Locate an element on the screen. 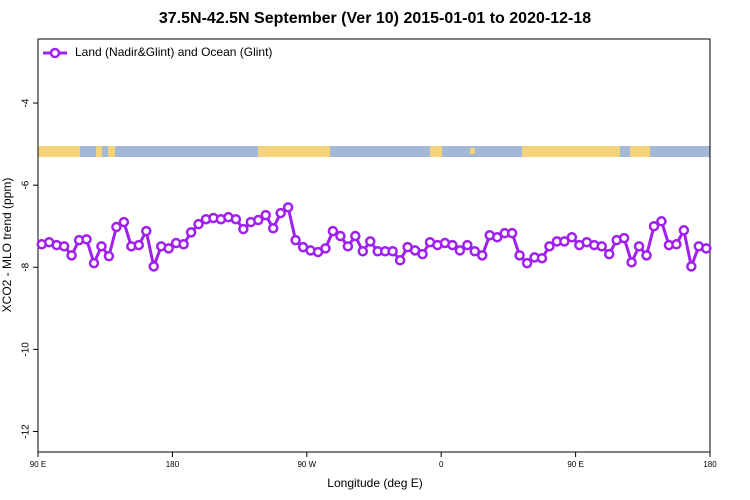 The image size is (750, 500). ocean-band is located at coordinates (374, 151).